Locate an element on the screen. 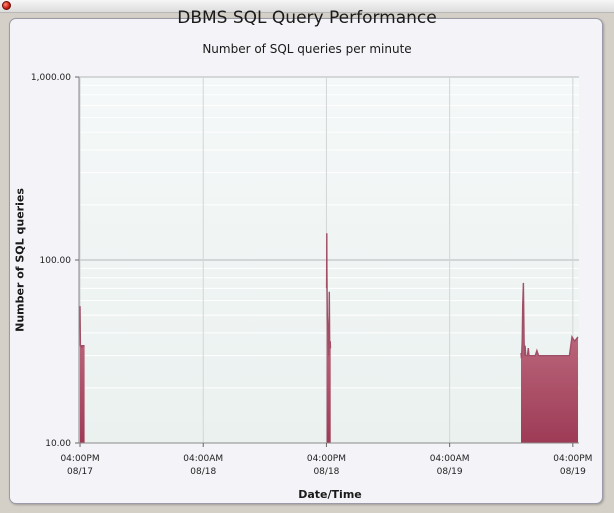 The height and width of the screenshot is (513, 614). y-tick-label: 100.00 is located at coordinates (56, 261).